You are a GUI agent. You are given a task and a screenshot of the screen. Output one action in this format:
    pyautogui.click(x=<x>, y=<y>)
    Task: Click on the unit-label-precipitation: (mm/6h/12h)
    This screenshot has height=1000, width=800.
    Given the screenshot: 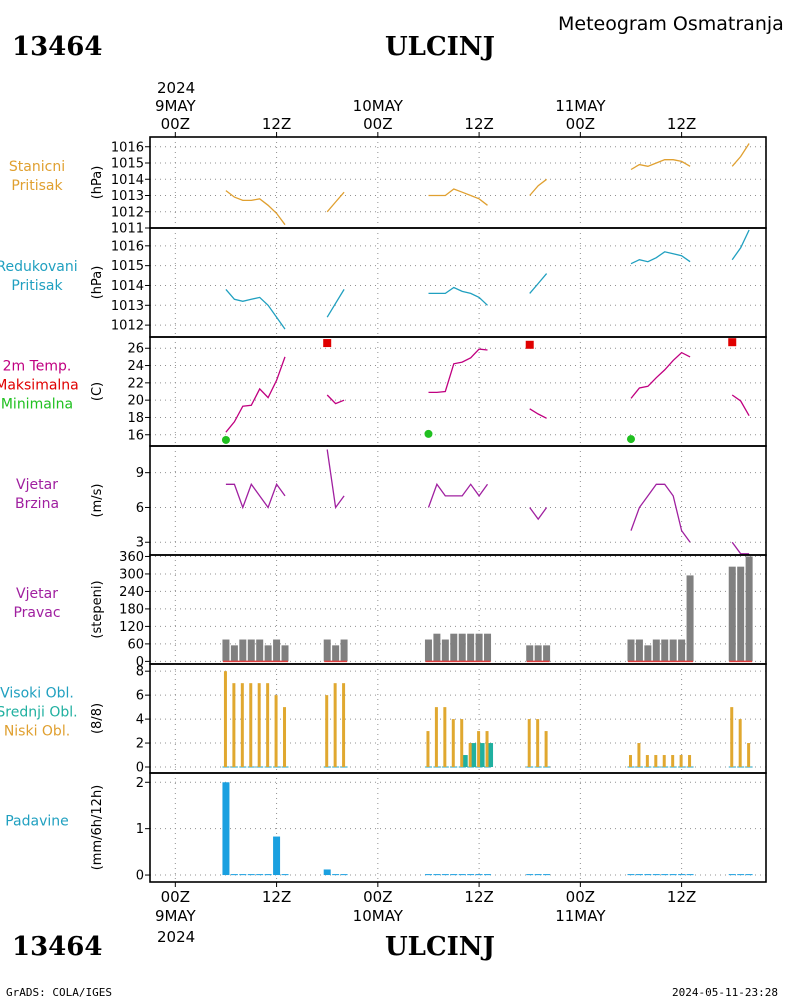 What is the action you would take?
    pyautogui.click(x=97, y=828)
    